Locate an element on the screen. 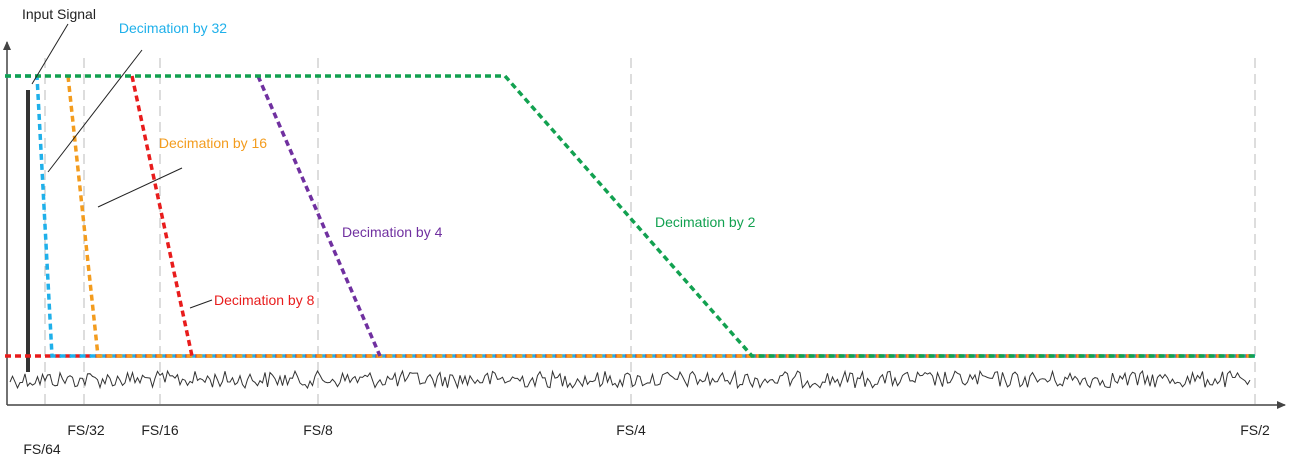 The width and height of the screenshot is (1289, 460). x-label: FS/2 is located at coordinates (1255, 430).